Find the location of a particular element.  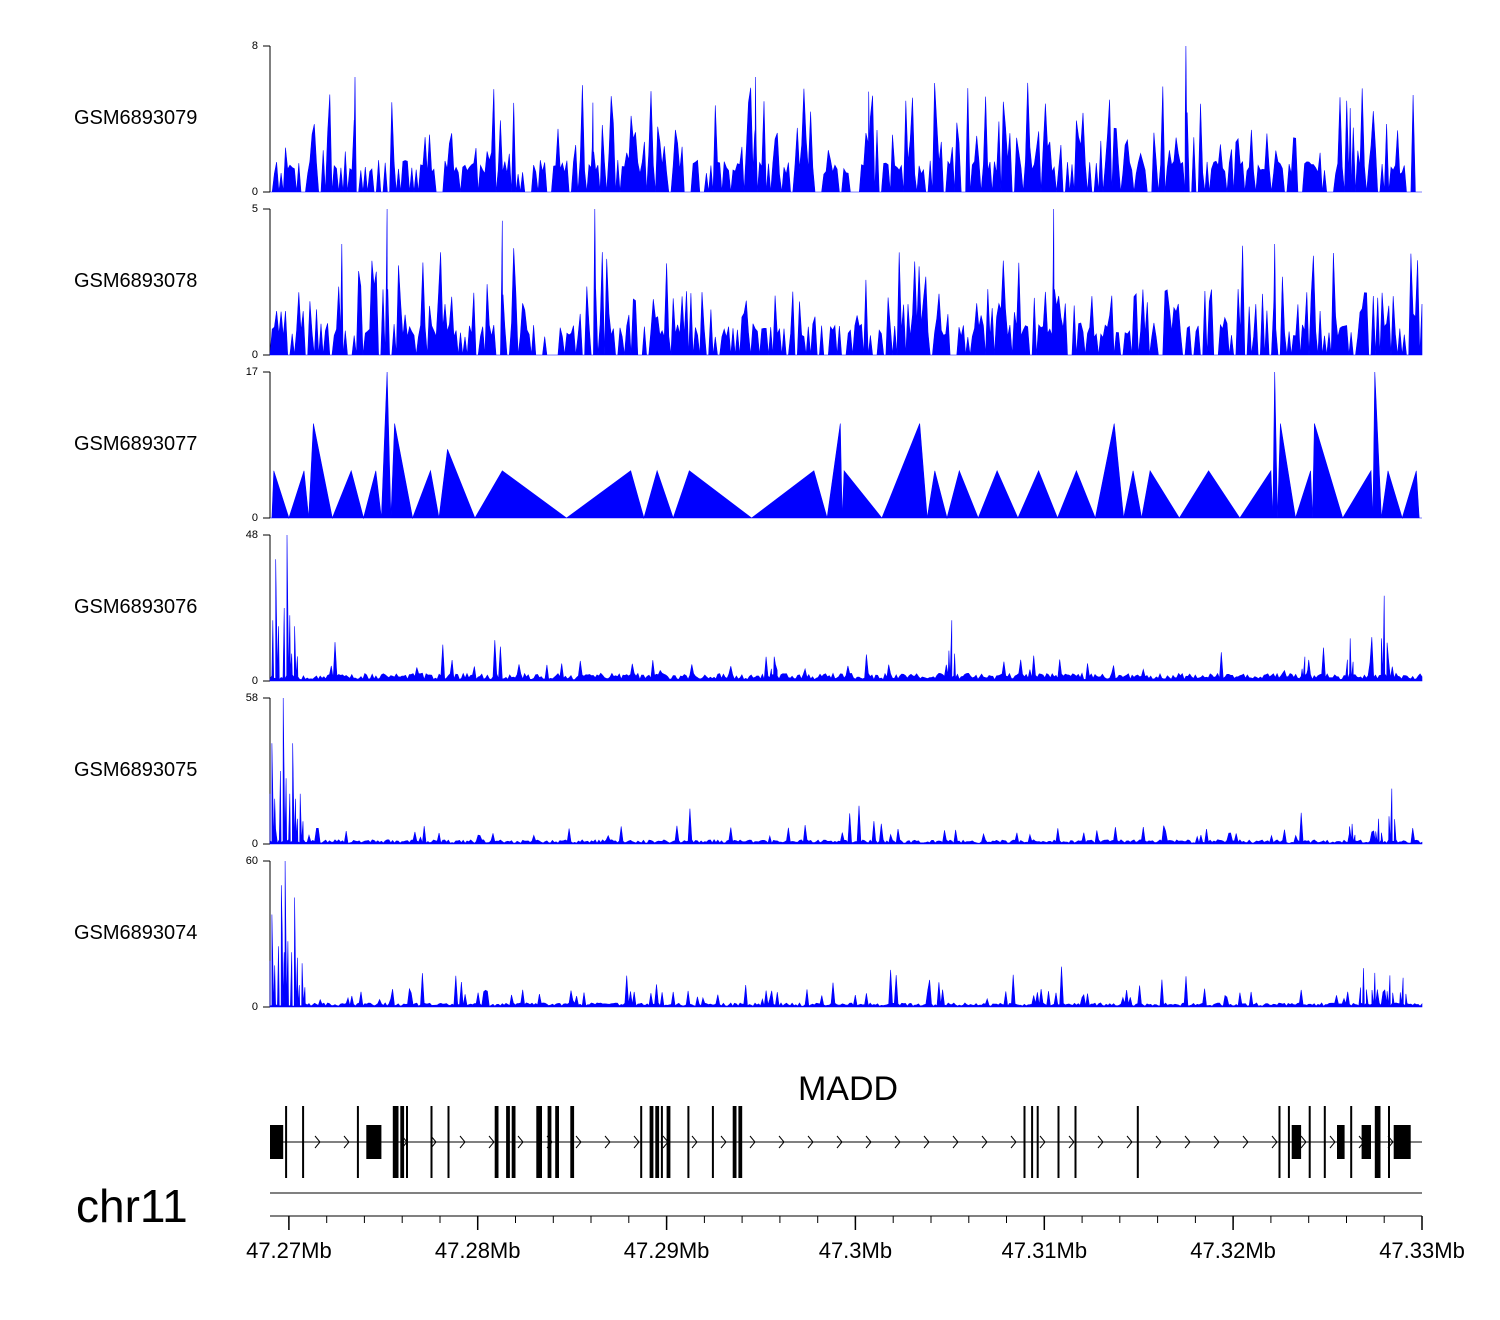

y-axis-max-label: 58 is located at coordinates (252, 698).